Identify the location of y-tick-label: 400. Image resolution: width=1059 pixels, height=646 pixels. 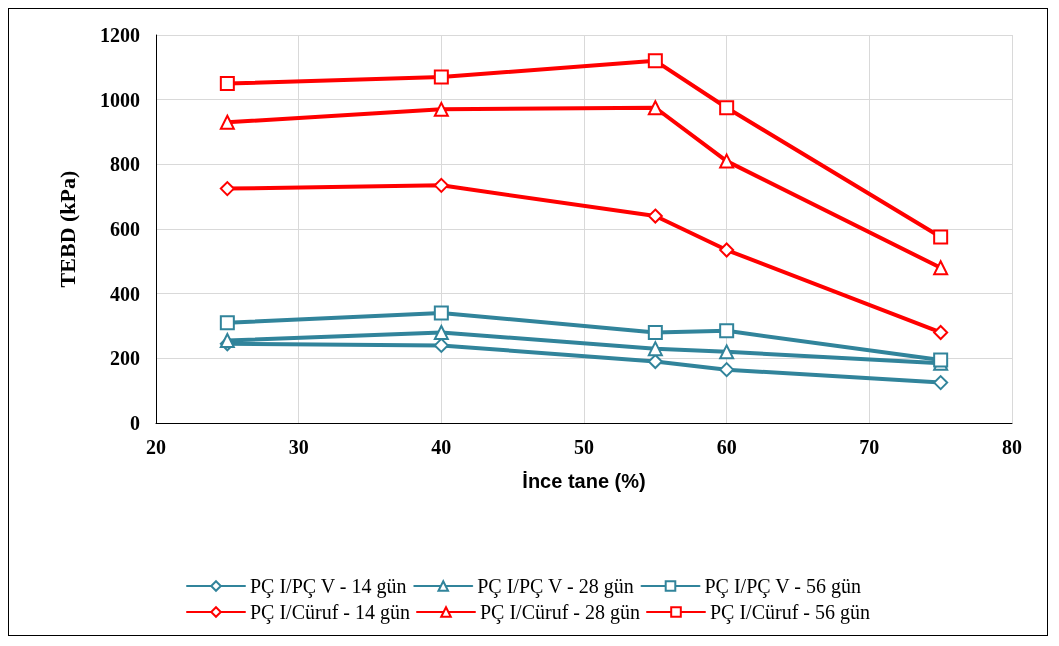
(125, 293).